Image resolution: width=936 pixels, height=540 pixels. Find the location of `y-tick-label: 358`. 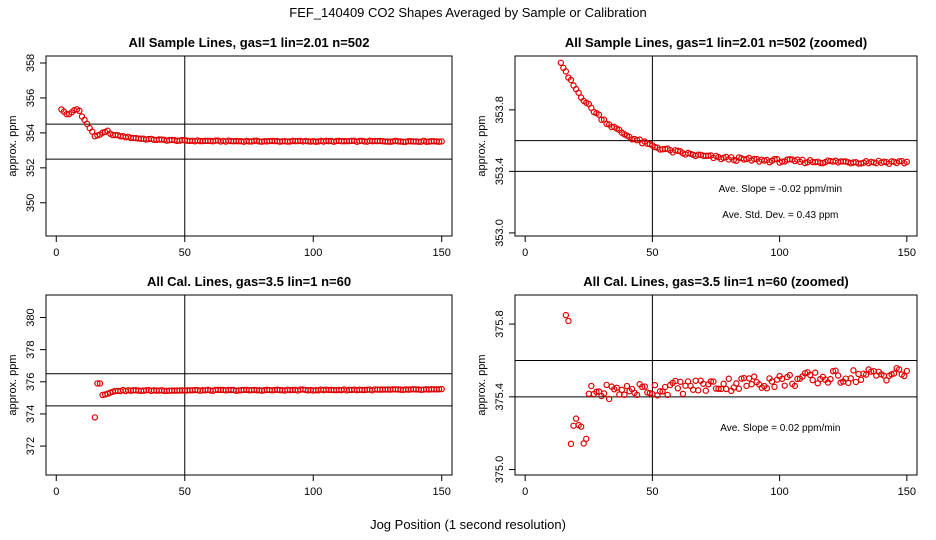

y-tick-label: 358 is located at coordinates (31, 63).